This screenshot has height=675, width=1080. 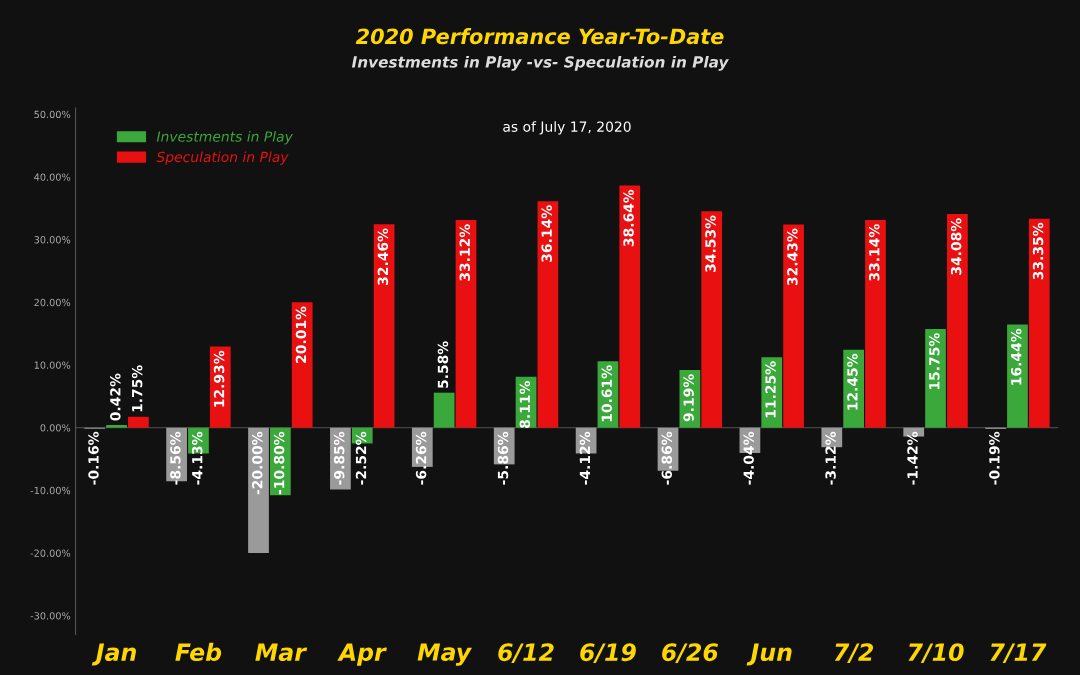 What do you see at coordinates (628, 218) in the screenshot?
I see `data-label: 38.64%` at bounding box center [628, 218].